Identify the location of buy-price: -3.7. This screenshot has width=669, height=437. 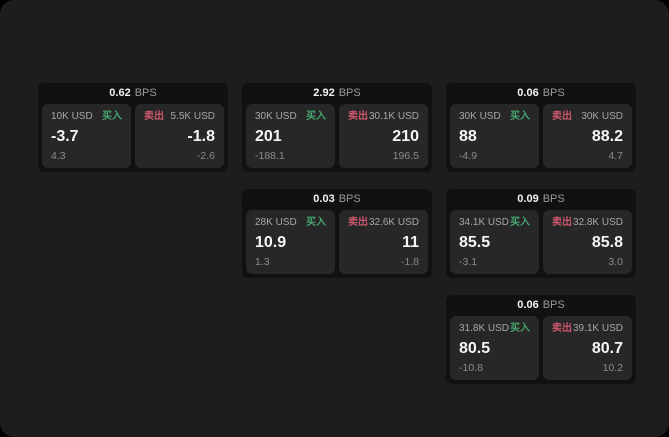
(65, 136).